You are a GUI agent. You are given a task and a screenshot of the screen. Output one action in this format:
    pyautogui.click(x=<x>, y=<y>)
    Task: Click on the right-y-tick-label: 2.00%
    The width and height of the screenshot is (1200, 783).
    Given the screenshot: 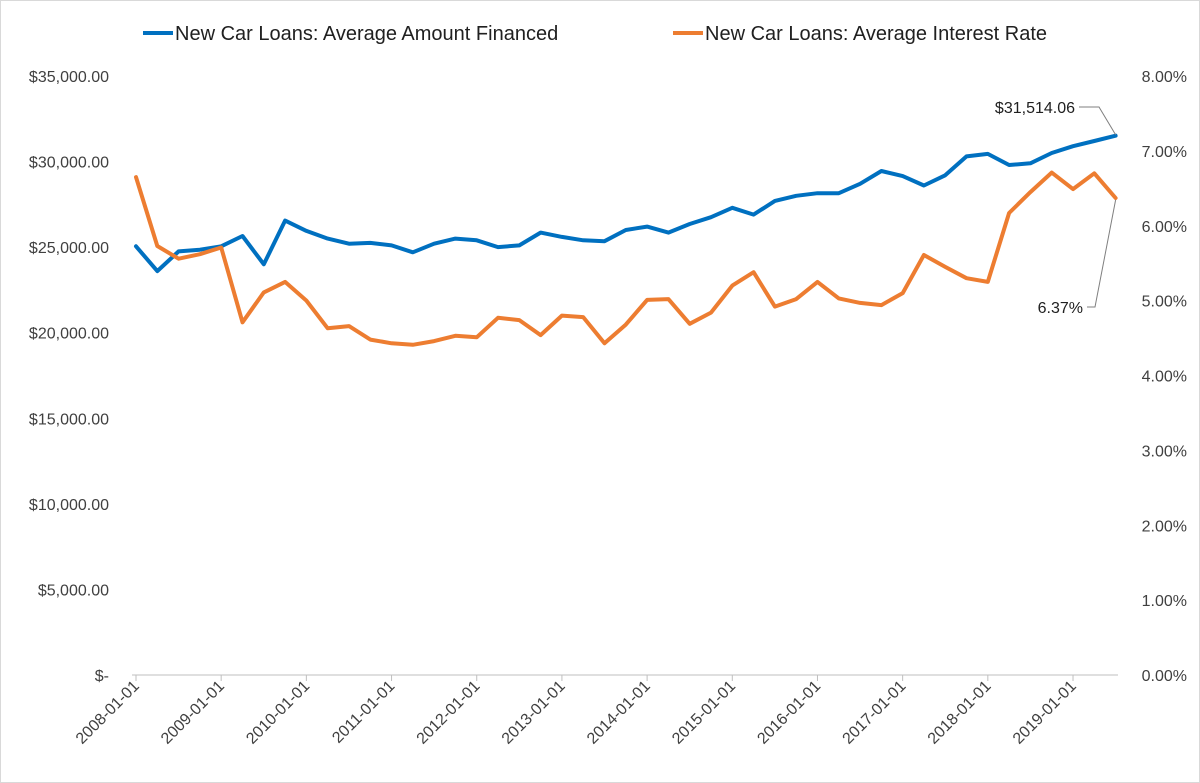 What is the action you would take?
    pyautogui.click(x=1164, y=526)
    